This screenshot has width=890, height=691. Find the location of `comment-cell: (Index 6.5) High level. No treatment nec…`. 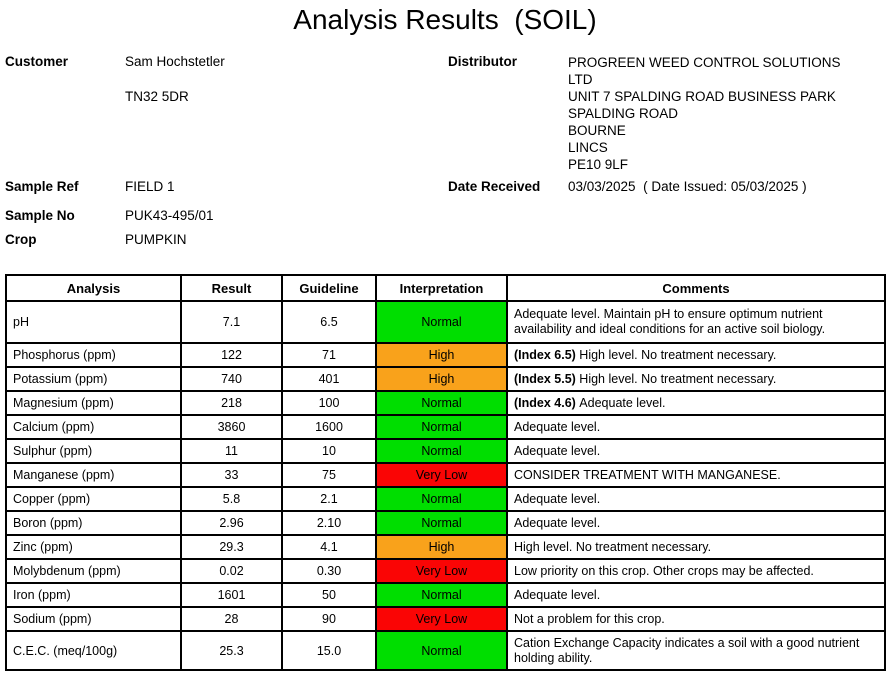

comment-cell: (Index 6.5) High level. No treatment nec… is located at coordinates (696, 355).